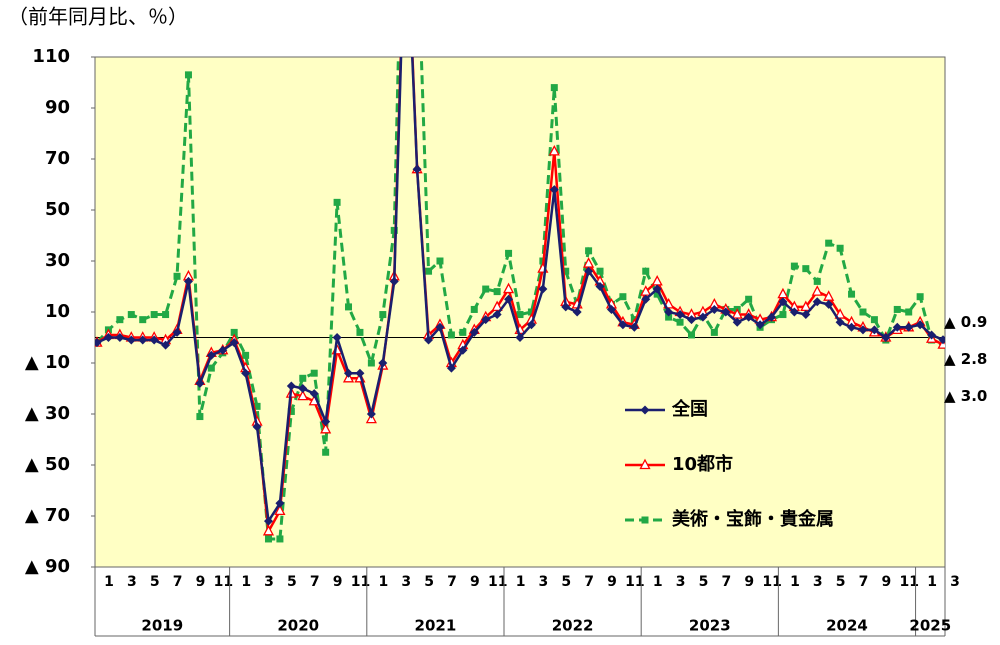  Describe the element at coordinates (57, 107) in the screenshot. I see `y-tick-label: 90` at that location.